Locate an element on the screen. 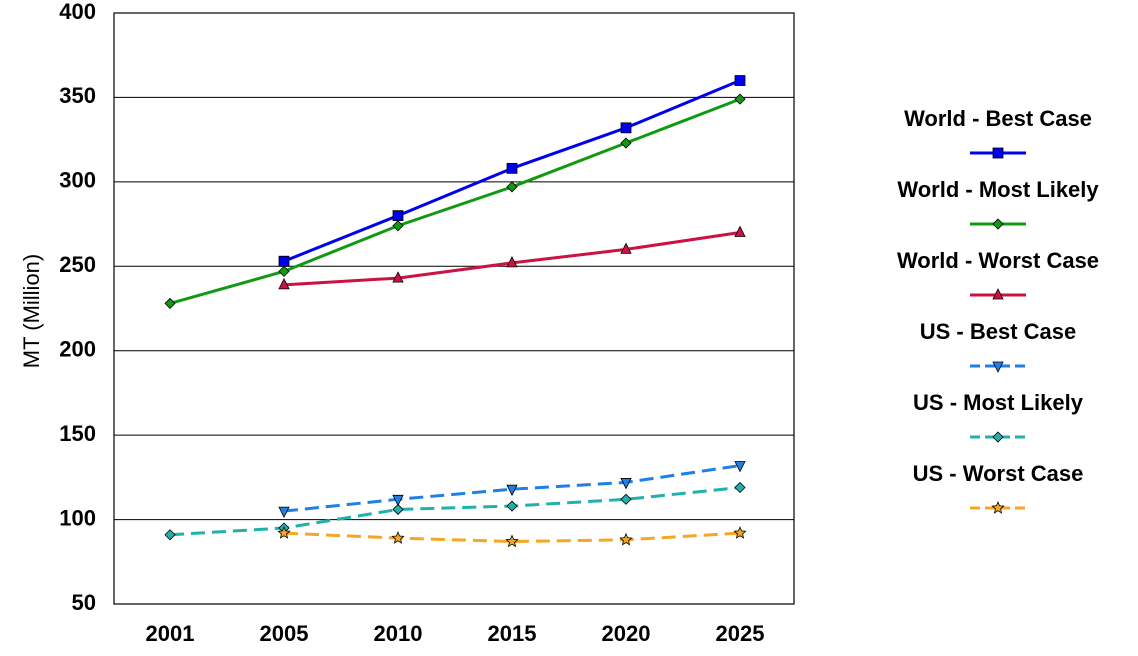 This screenshot has width=1138, height=656. x-tick-label: 2001 is located at coordinates (170, 633).